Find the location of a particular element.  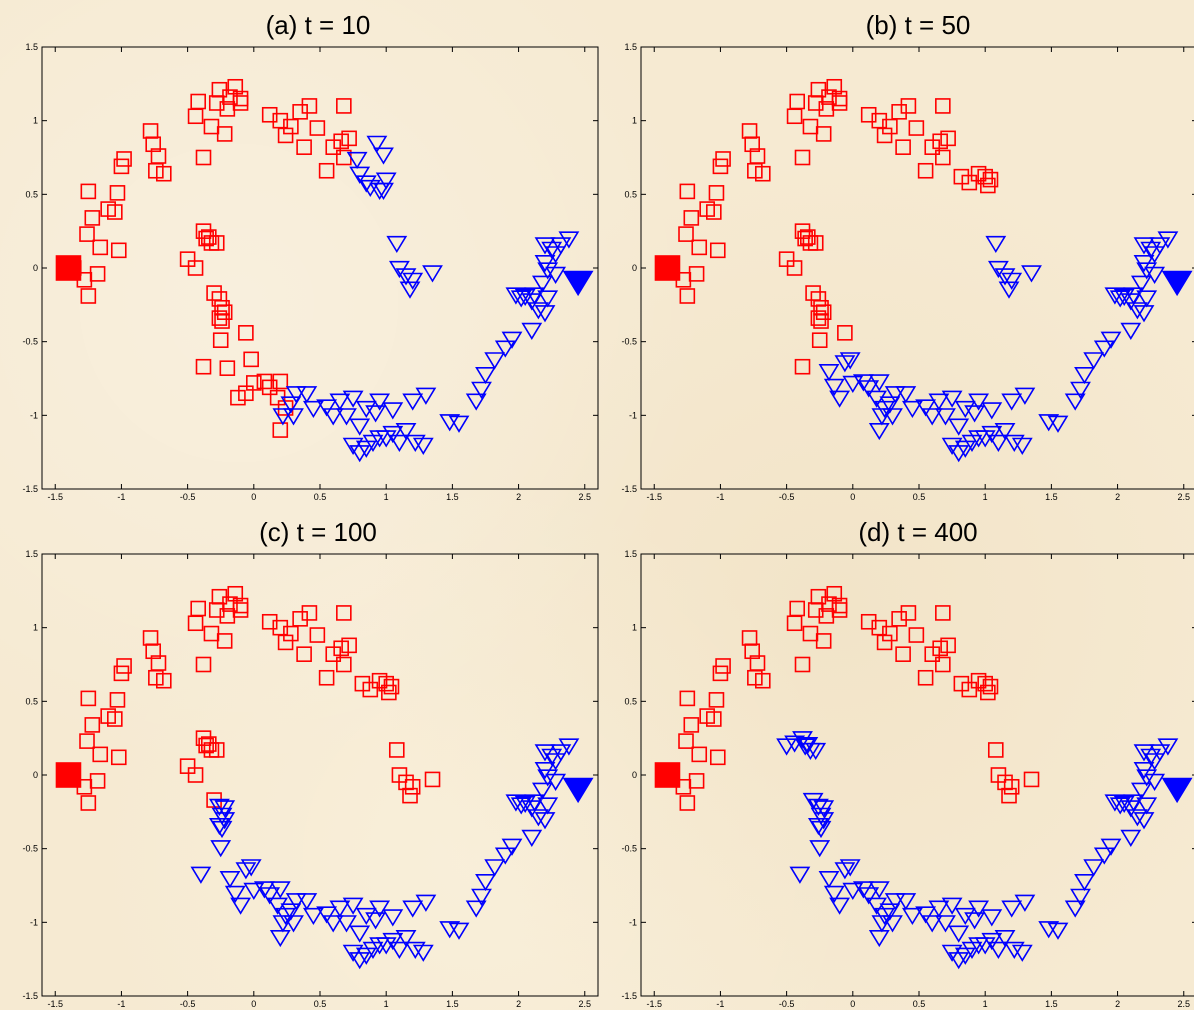

x-tick-label: 0.5 is located at coordinates (919, 497).